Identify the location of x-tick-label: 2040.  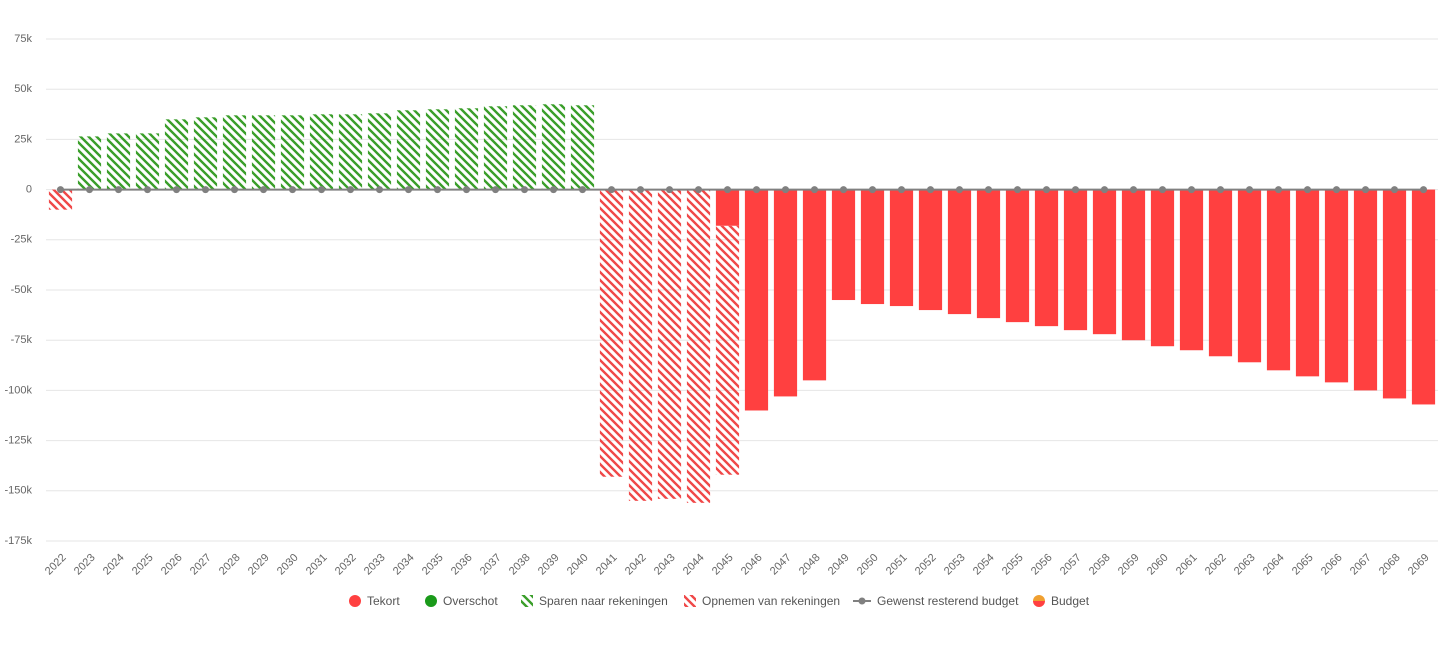
(578, 565).